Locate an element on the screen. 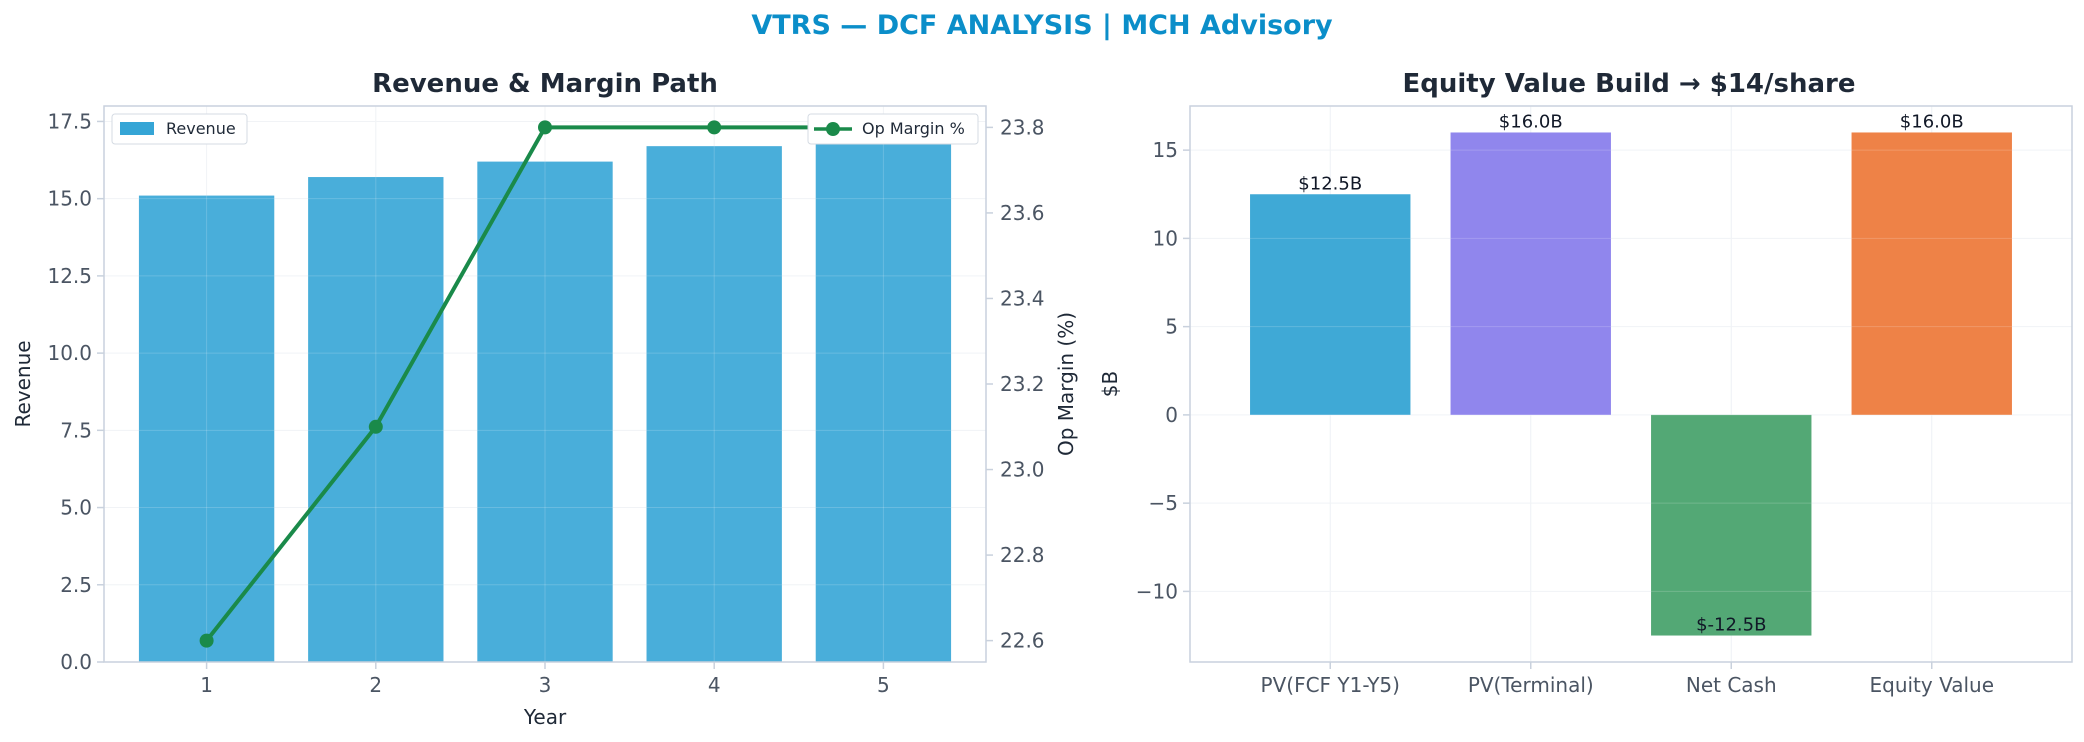  left-y-tick-label: 2.5 is located at coordinates (76, 585).